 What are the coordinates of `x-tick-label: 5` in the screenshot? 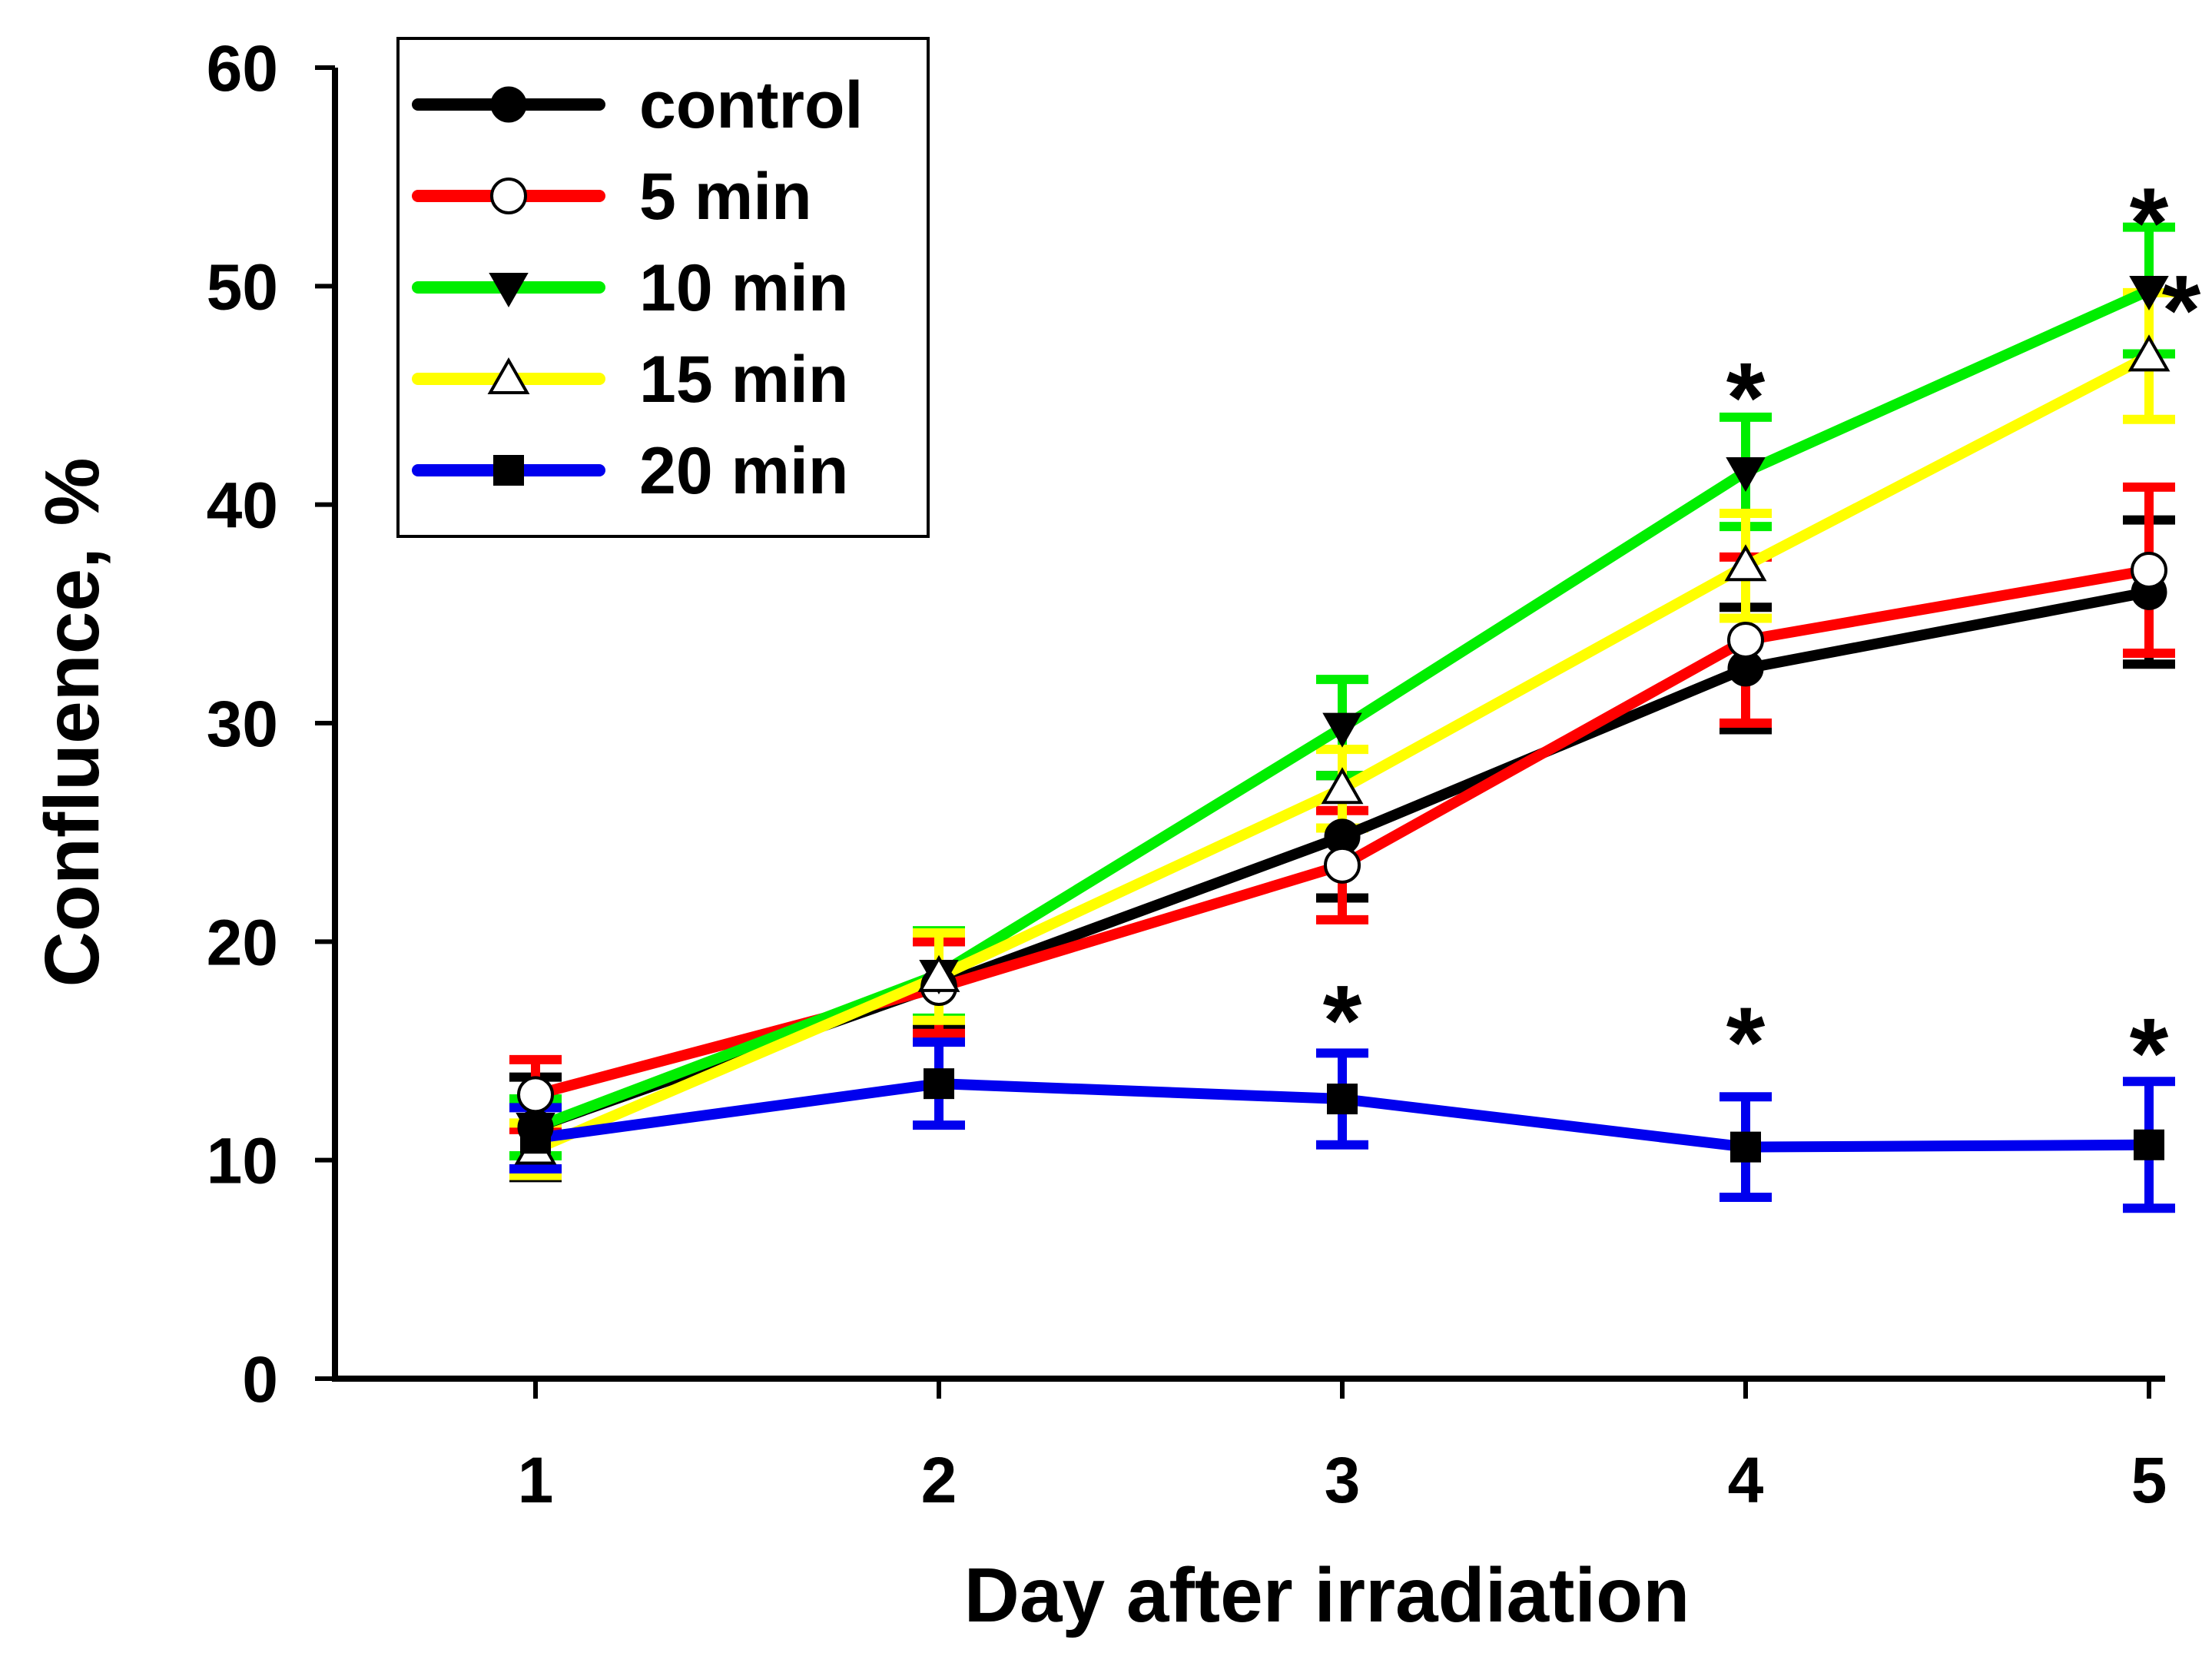 It's located at (2149, 1480).